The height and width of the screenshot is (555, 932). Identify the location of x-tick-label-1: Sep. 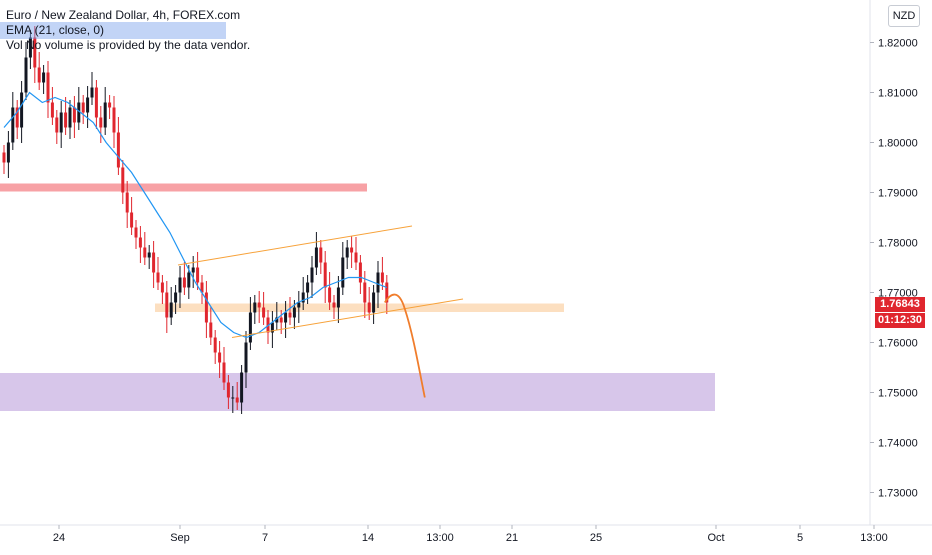
(180, 538).